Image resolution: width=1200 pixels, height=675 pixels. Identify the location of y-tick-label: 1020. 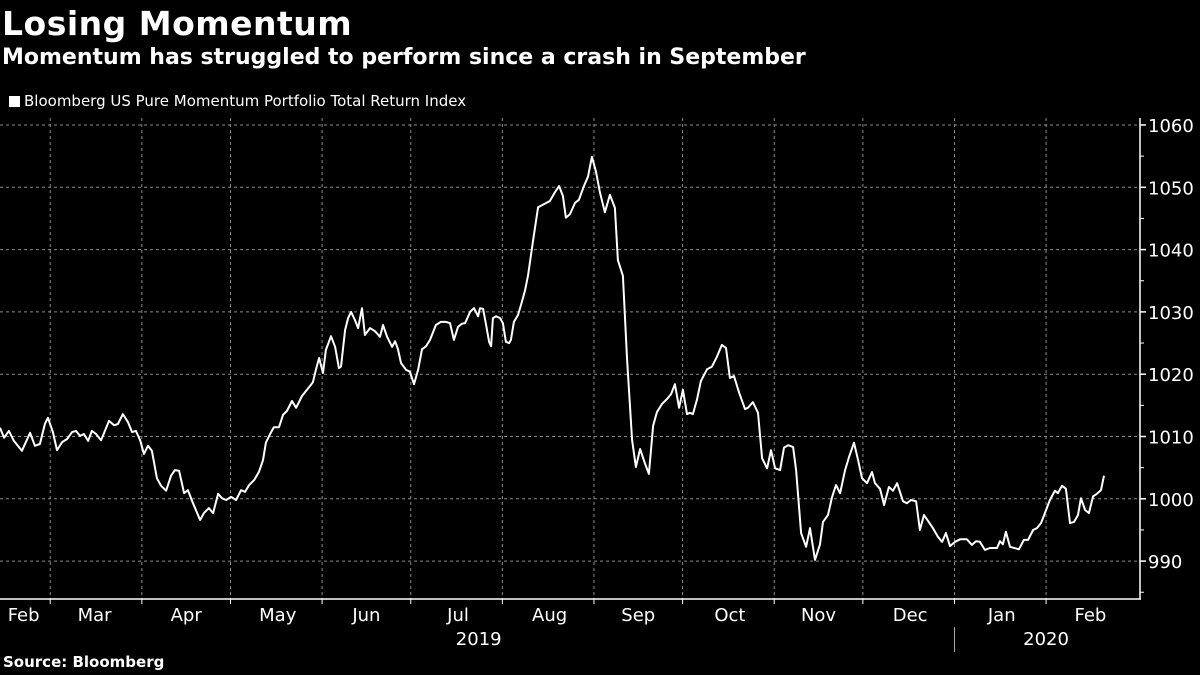
(1171, 375).